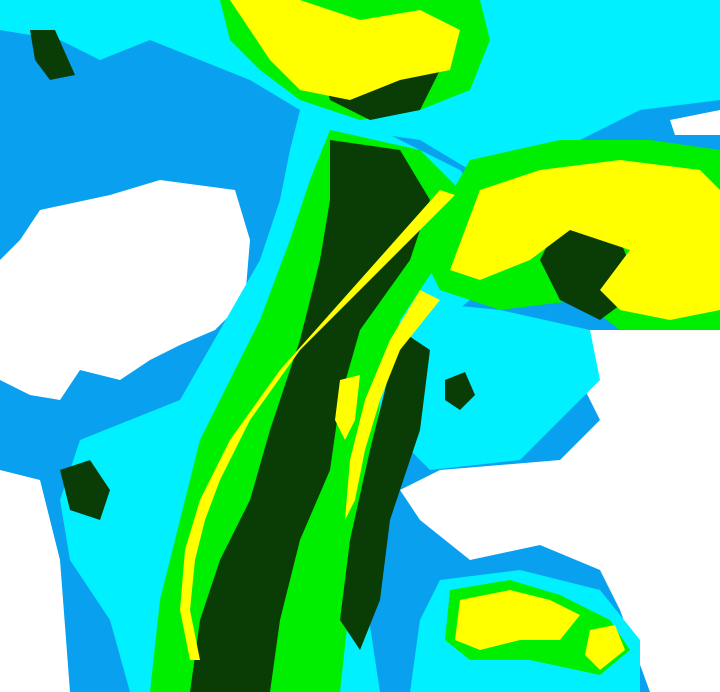  I want to click on echo-right-band-yellow, so click(585, 240).